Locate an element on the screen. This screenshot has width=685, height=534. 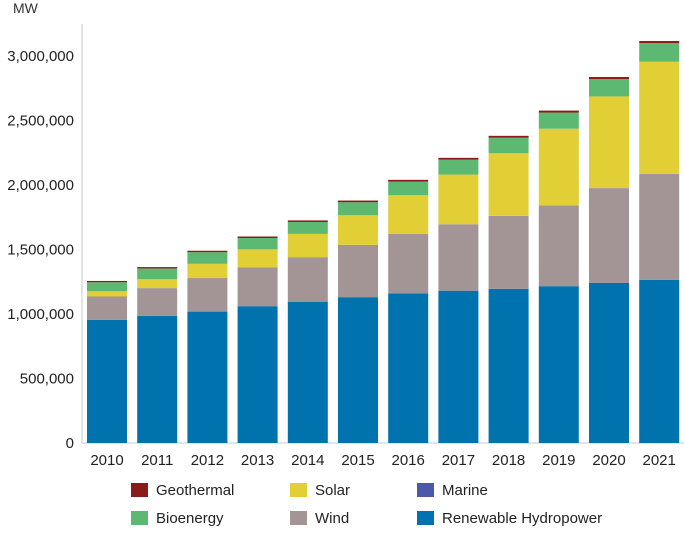
x-tick-label: 2018 is located at coordinates (508, 460).